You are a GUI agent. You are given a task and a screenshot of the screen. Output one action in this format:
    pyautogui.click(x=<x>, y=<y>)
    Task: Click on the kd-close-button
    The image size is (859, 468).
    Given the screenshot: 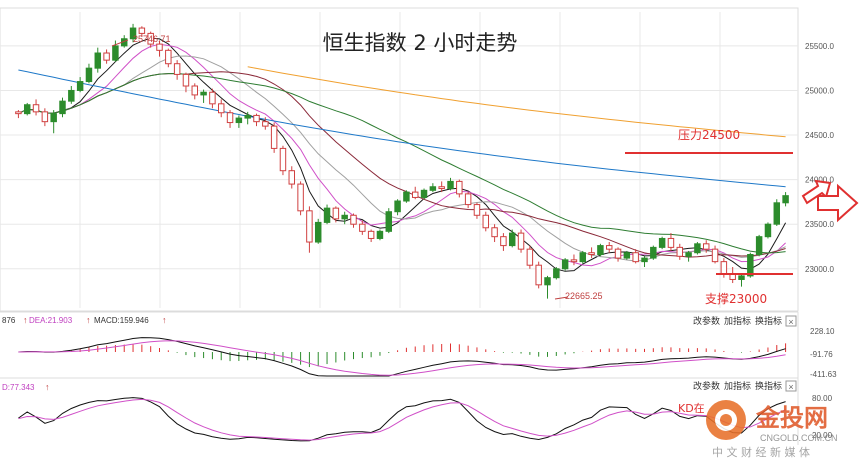 What is the action you would take?
    pyautogui.click(x=791, y=386)
    